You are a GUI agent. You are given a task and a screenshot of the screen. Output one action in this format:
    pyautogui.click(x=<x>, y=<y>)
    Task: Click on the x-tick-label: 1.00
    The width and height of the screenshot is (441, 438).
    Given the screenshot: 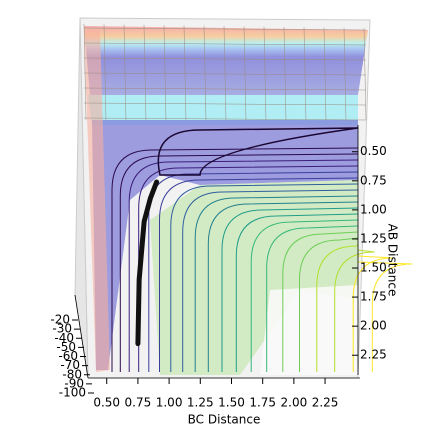 What is the action you would take?
    pyautogui.click(x=169, y=403)
    